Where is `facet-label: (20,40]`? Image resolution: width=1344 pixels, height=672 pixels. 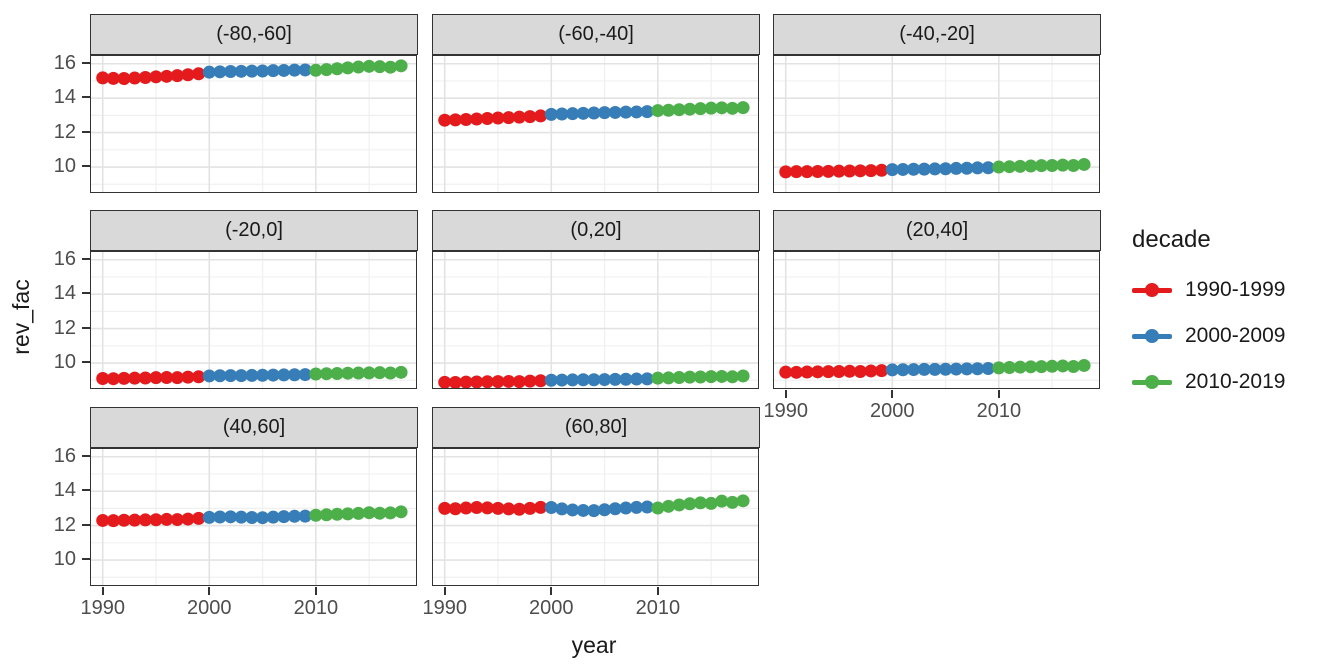
facet-label: (20,40] is located at coordinates (937, 230).